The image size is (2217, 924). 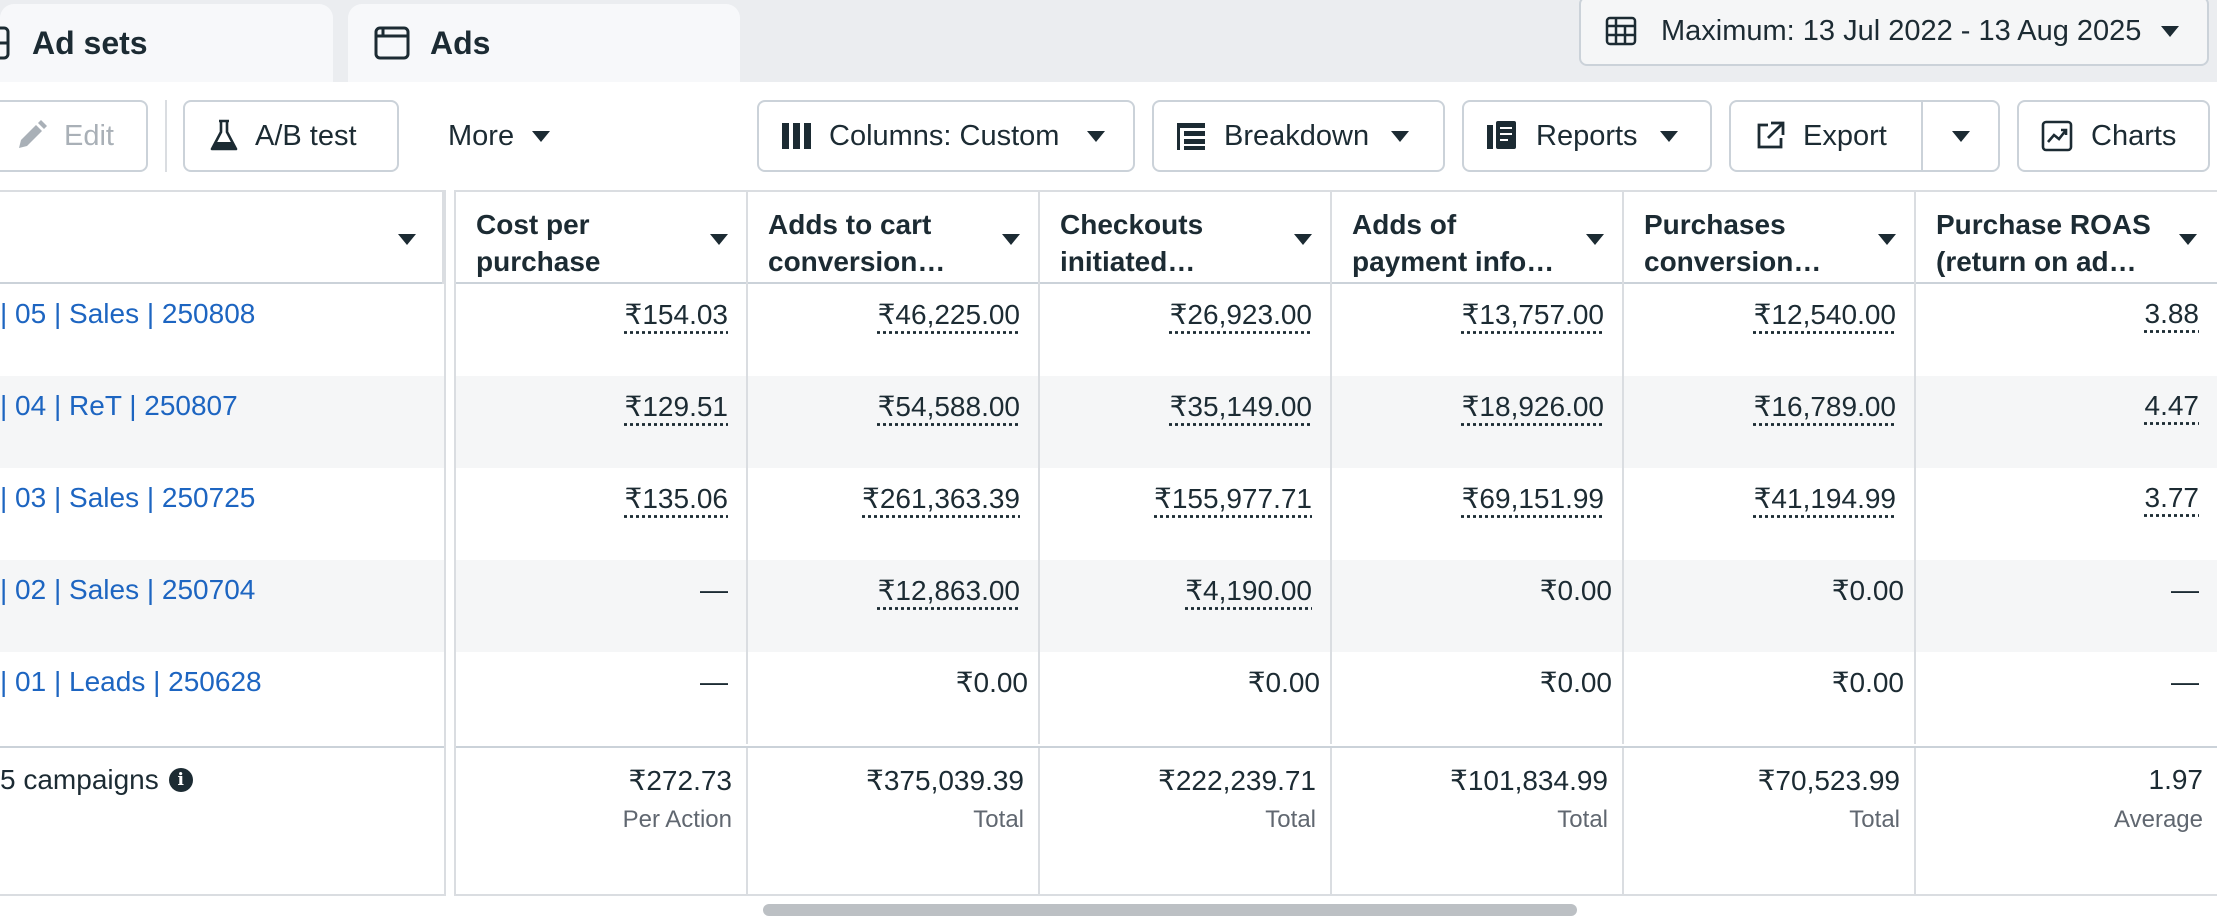 I want to click on columns-button: Columns: Custom, so click(x=946, y=136).